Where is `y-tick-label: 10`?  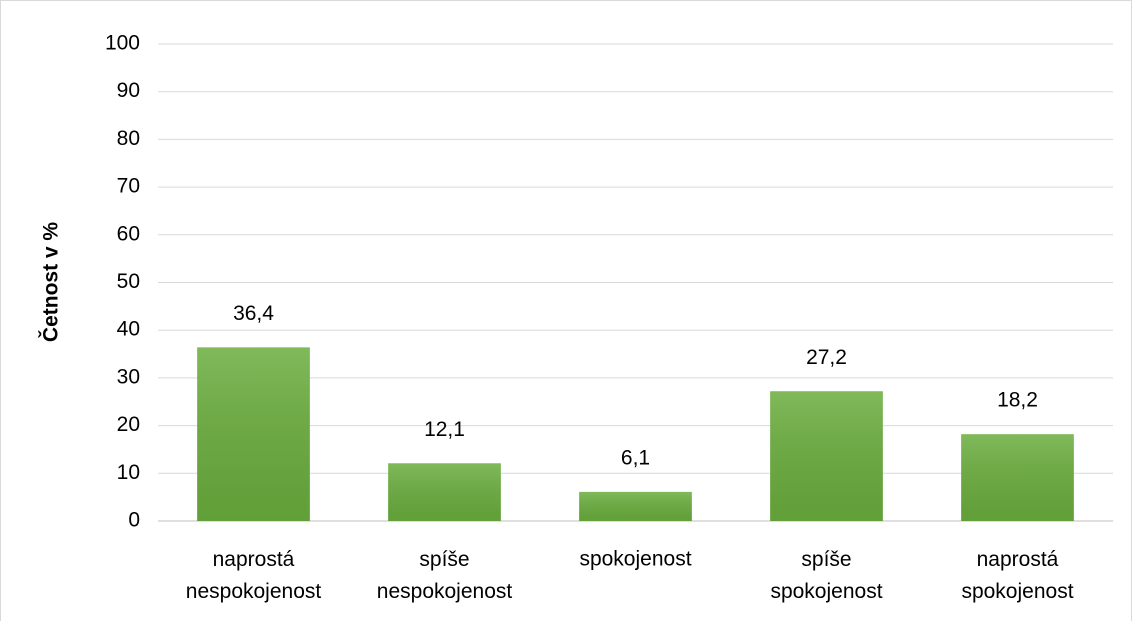 y-tick-label: 10 is located at coordinates (128, 472).